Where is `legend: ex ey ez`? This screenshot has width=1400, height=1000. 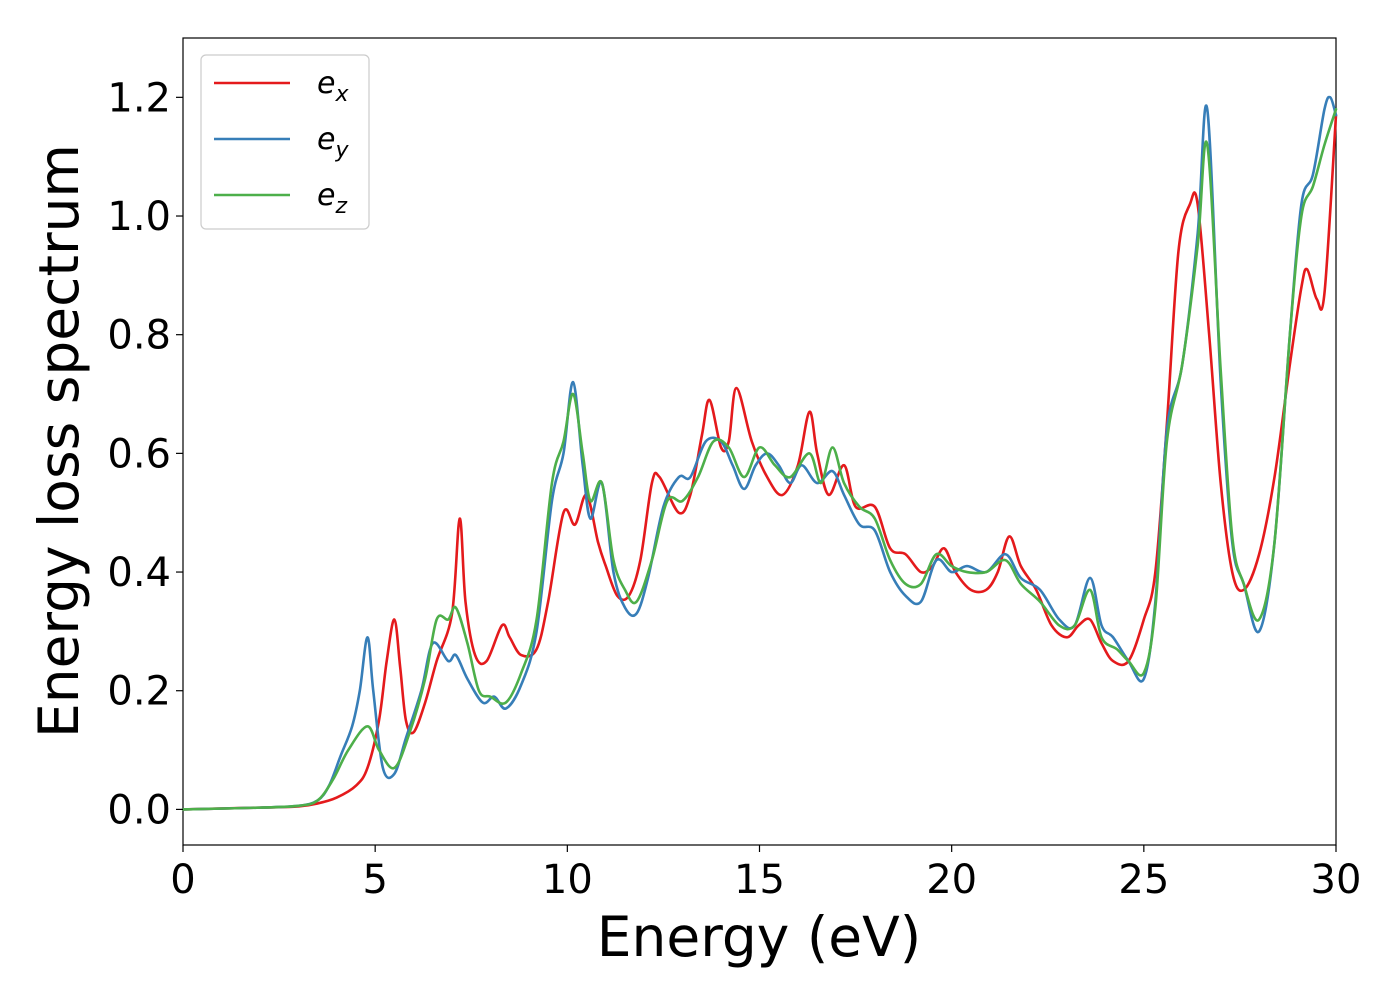
legend: ex ey ez is located at coordinates (285, 142).